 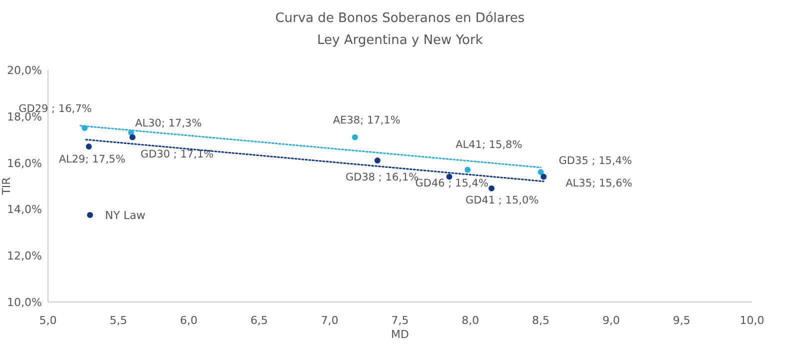 I want to click on x-tick-label: 7,5, so click(x=400, y=320).